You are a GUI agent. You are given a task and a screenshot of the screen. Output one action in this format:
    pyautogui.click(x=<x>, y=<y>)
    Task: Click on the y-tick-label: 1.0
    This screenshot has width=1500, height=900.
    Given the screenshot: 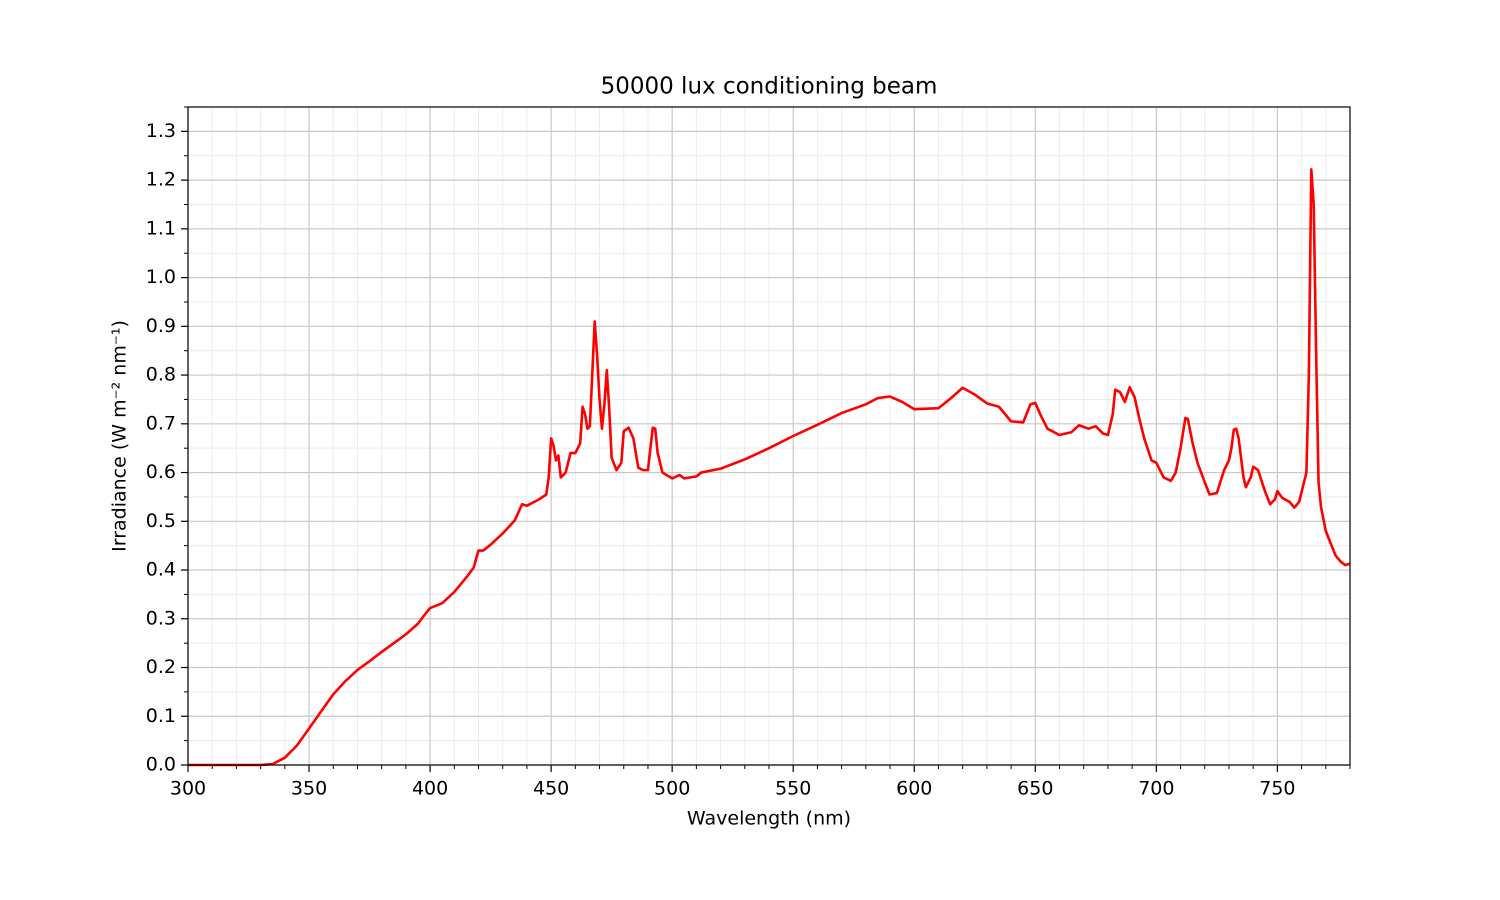 What is the action you would take?
    pyautogui.click(x=161, y=277)
    